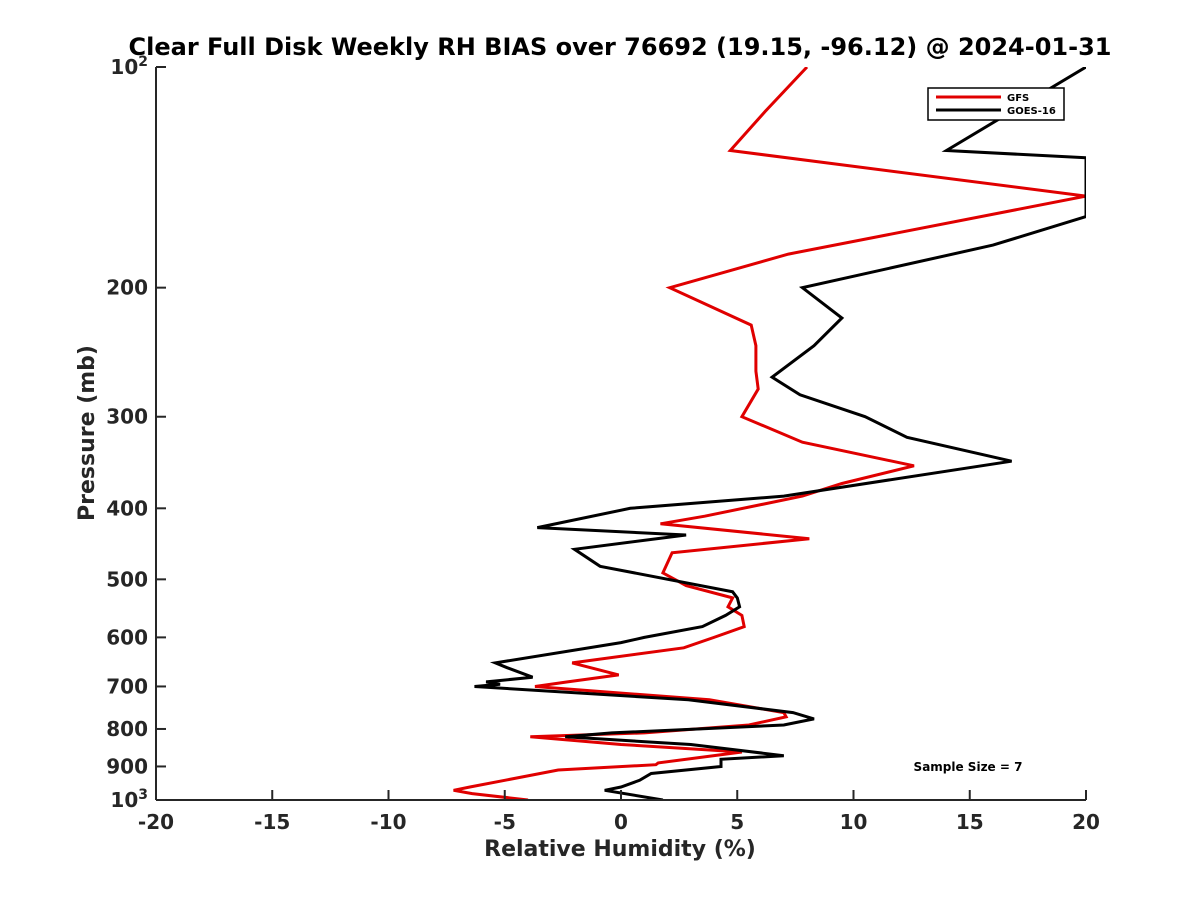 Image resolution: width=1200 pixels, height=900 pixels. I want to click on y-tick-label: 300, so click(127, 417).